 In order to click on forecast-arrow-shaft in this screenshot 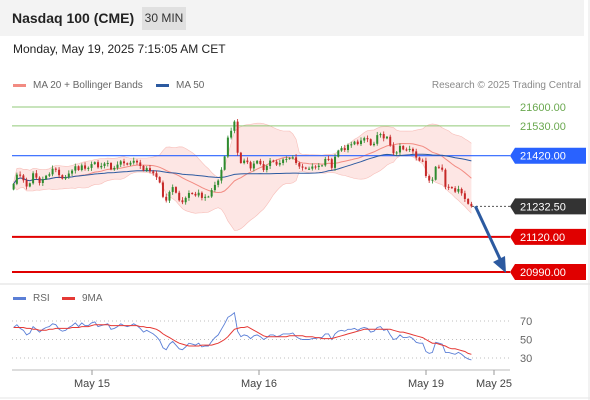, I will do `click(488, 232)`.